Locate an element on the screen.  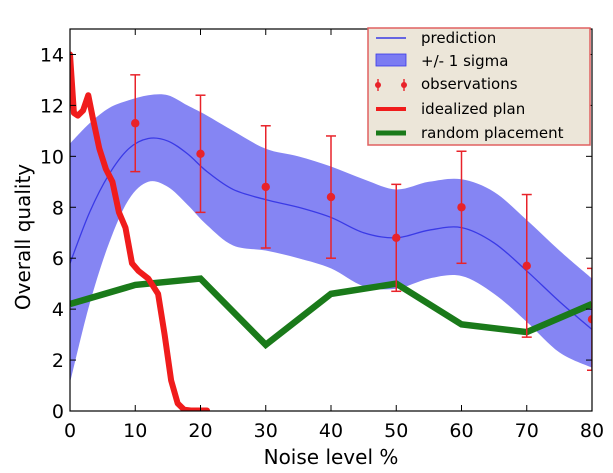
legend-sigma-label: +/- 1 sigma is located at coordinates (464, 61).